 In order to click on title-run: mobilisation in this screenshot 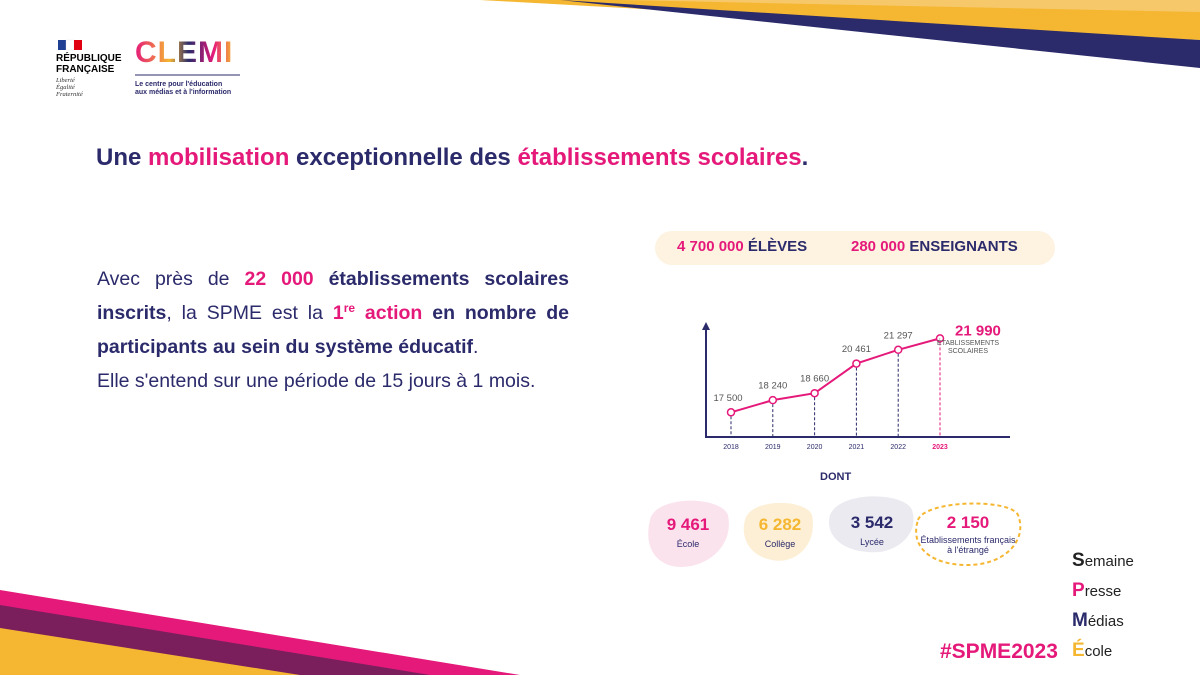, I will do `click(219, 157)`.